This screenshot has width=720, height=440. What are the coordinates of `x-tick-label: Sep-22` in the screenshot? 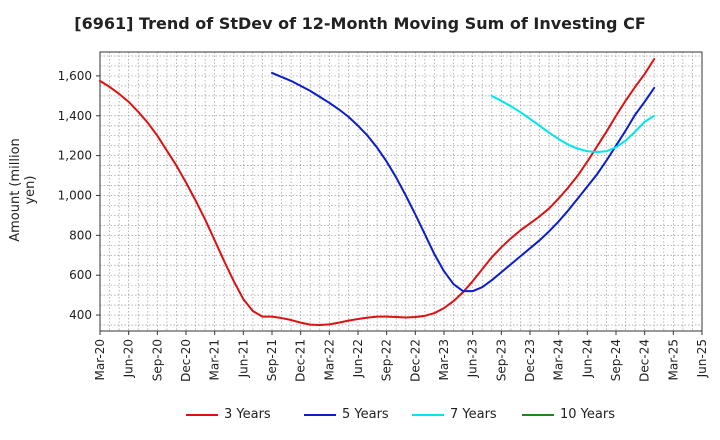 It's located at (387, 360).